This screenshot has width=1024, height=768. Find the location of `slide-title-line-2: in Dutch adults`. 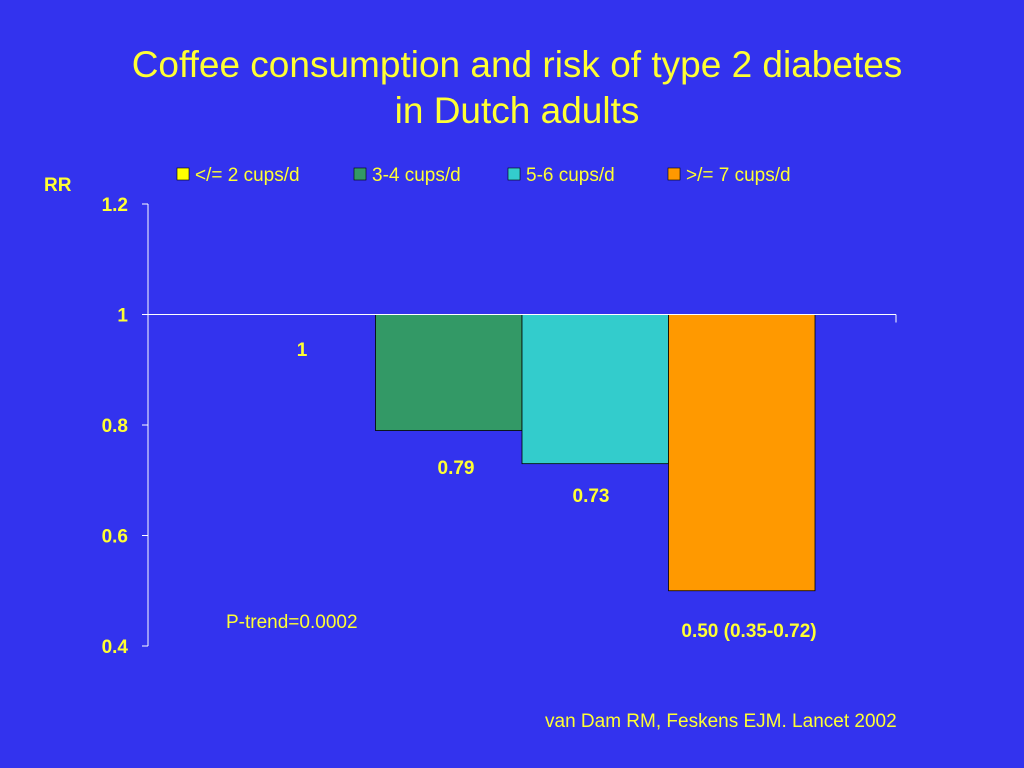

slide-title-line-2: in Dutch adults is located at coordinates (517, 110).